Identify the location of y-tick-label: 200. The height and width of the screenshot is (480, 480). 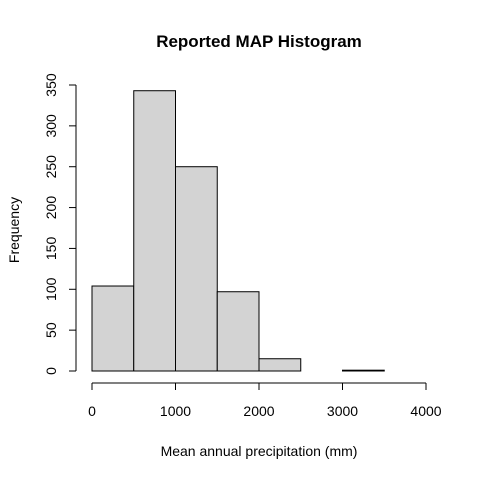
(51, 208).